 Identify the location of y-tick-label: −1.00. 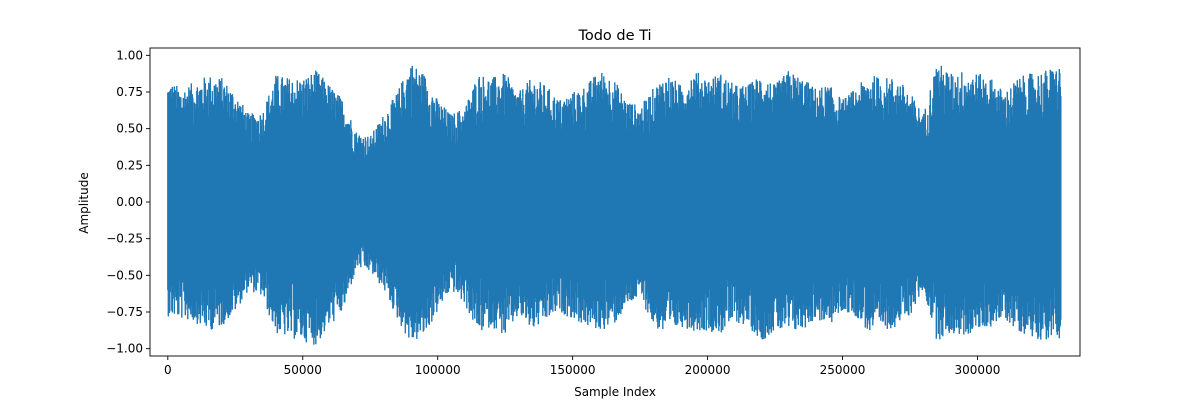
(124, 349).